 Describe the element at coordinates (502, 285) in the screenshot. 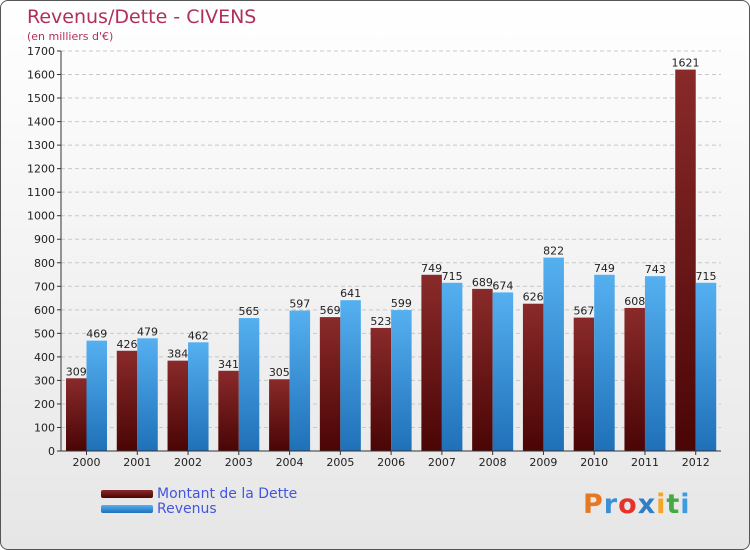

I see `data-label-revenue: 674` at that location.